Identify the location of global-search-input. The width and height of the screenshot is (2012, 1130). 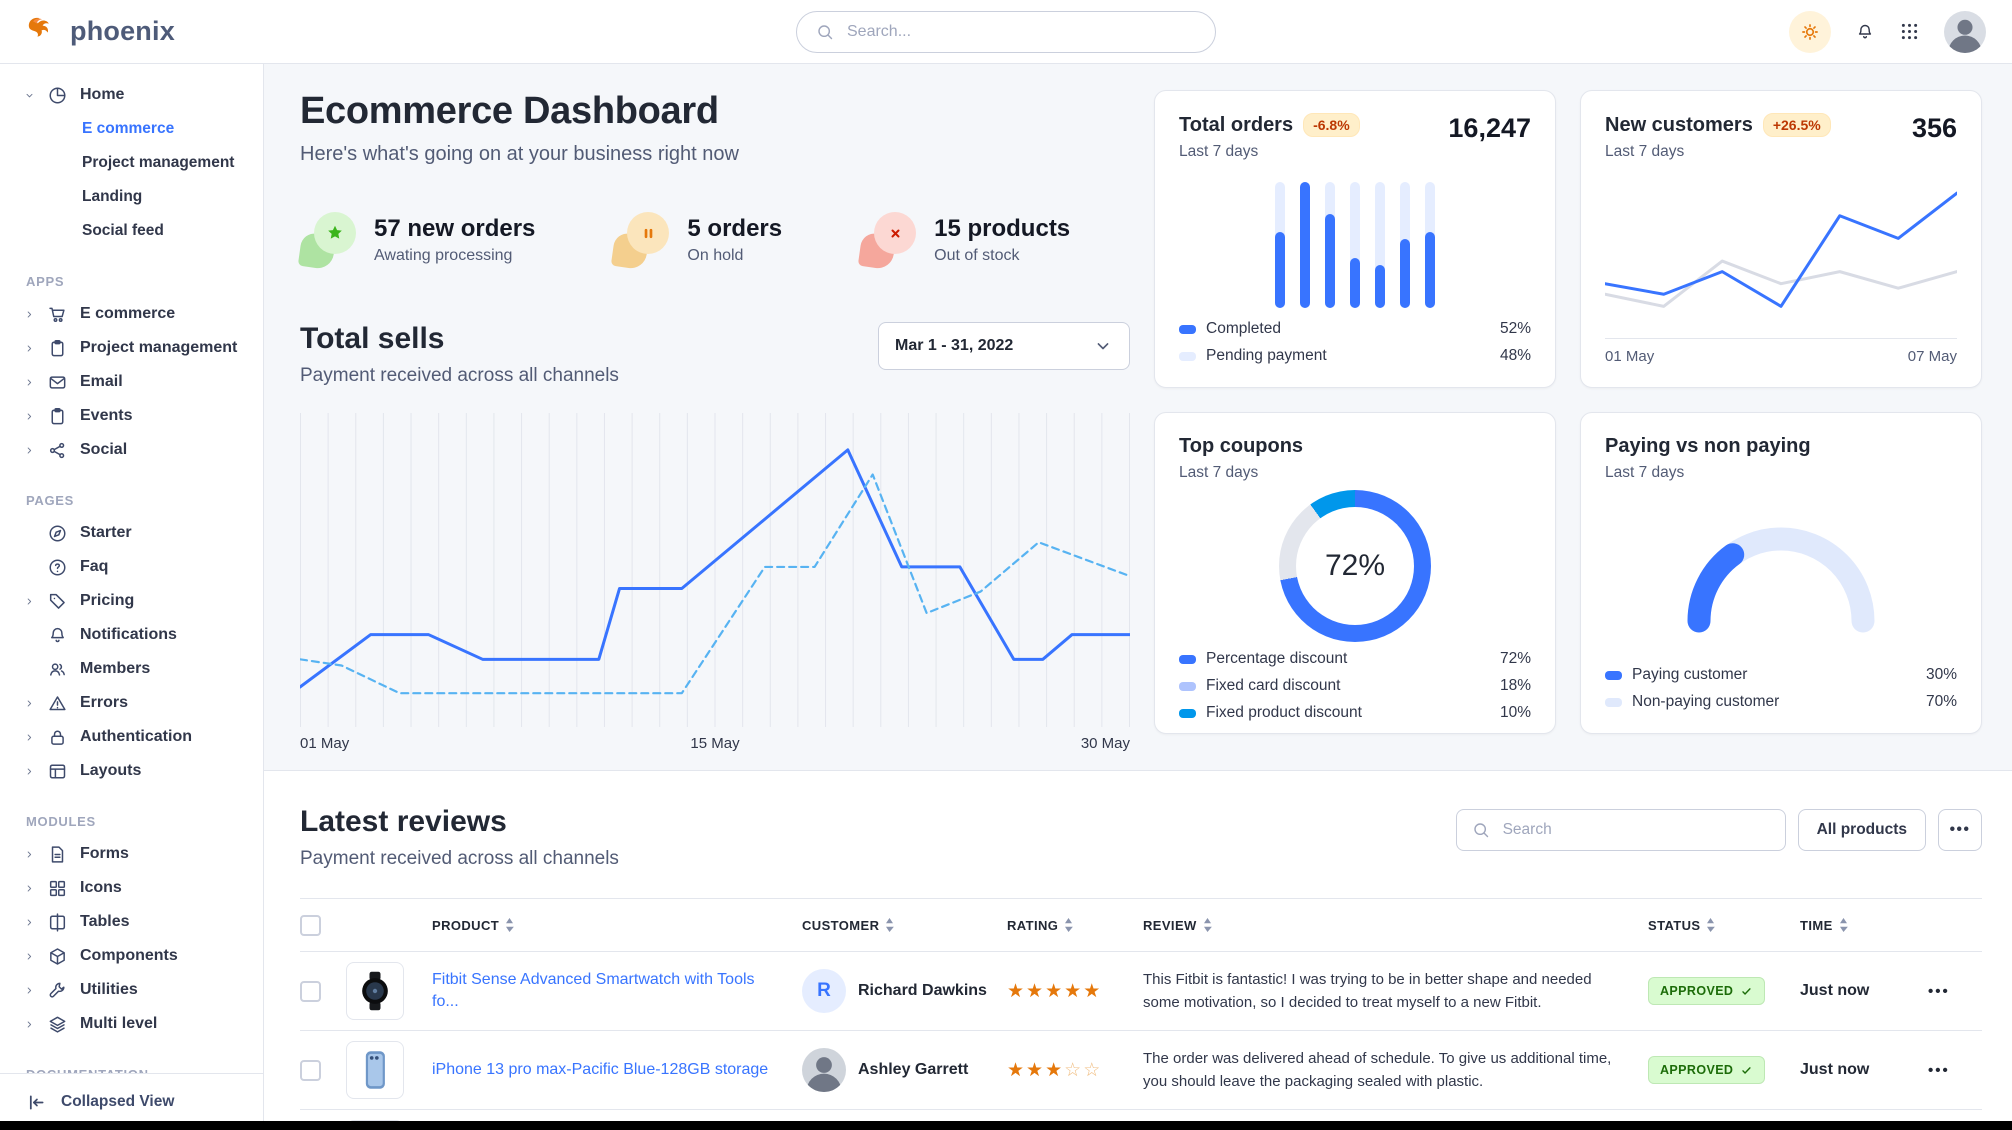
(1021, 31).